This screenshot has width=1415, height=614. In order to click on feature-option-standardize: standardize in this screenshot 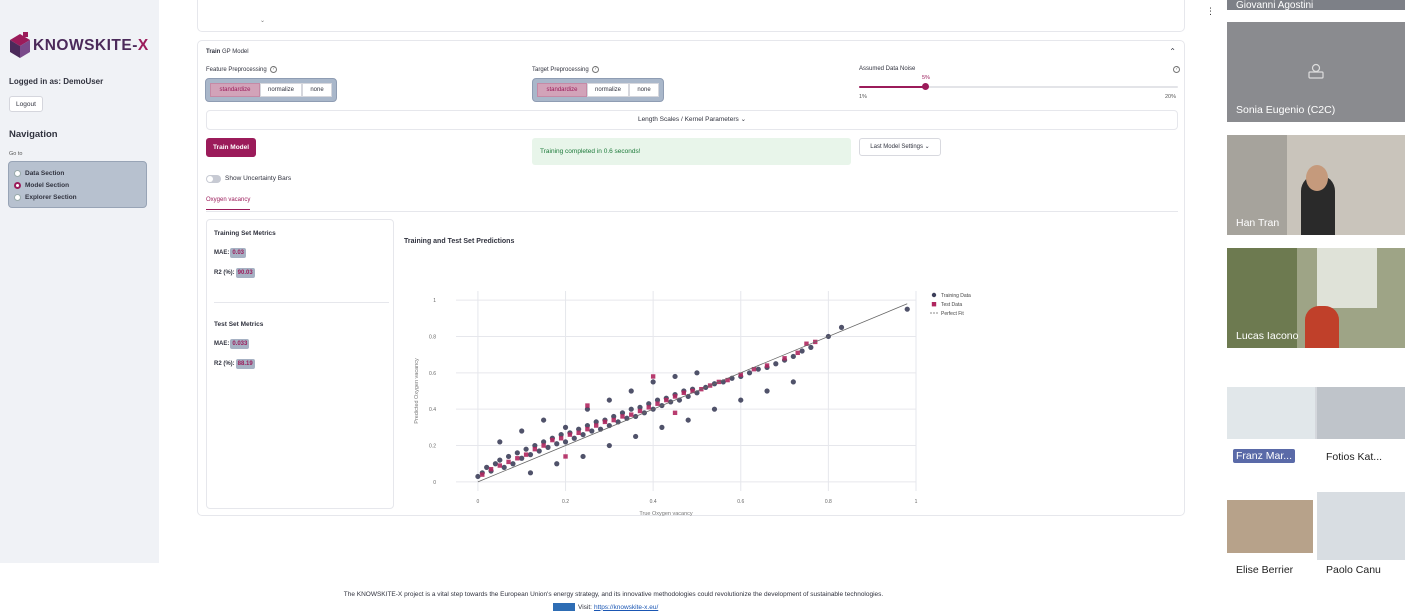, I will do `click(235, 90)`.